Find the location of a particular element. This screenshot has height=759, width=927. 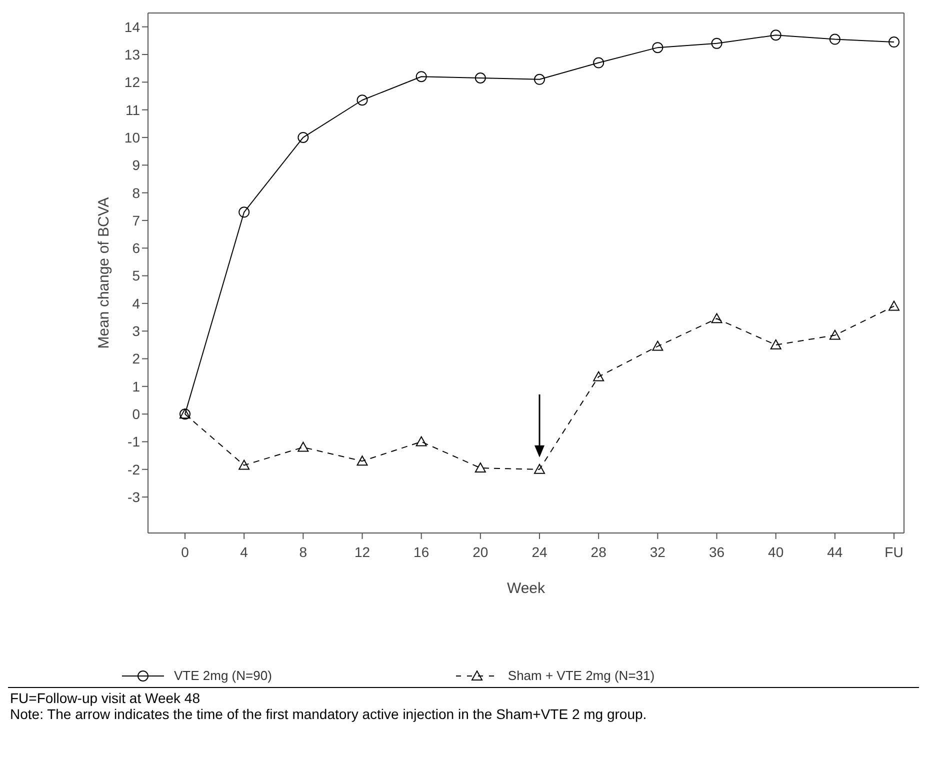

y-tick-label: 9 is located at coordinates (136, 165).